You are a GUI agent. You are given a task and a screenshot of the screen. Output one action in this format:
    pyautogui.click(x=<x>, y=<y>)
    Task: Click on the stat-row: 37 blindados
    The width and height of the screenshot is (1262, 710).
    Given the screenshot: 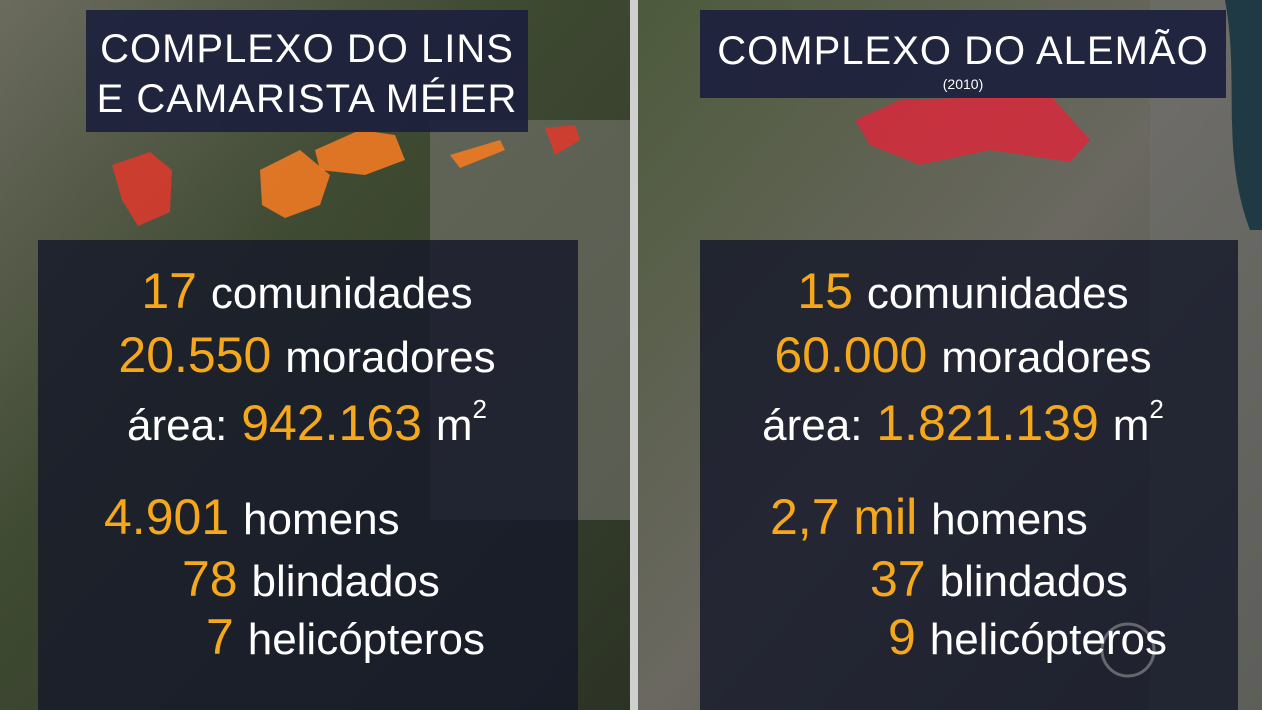 What is the action you would take?
    pyautogui.click(x=999, y=579)
    